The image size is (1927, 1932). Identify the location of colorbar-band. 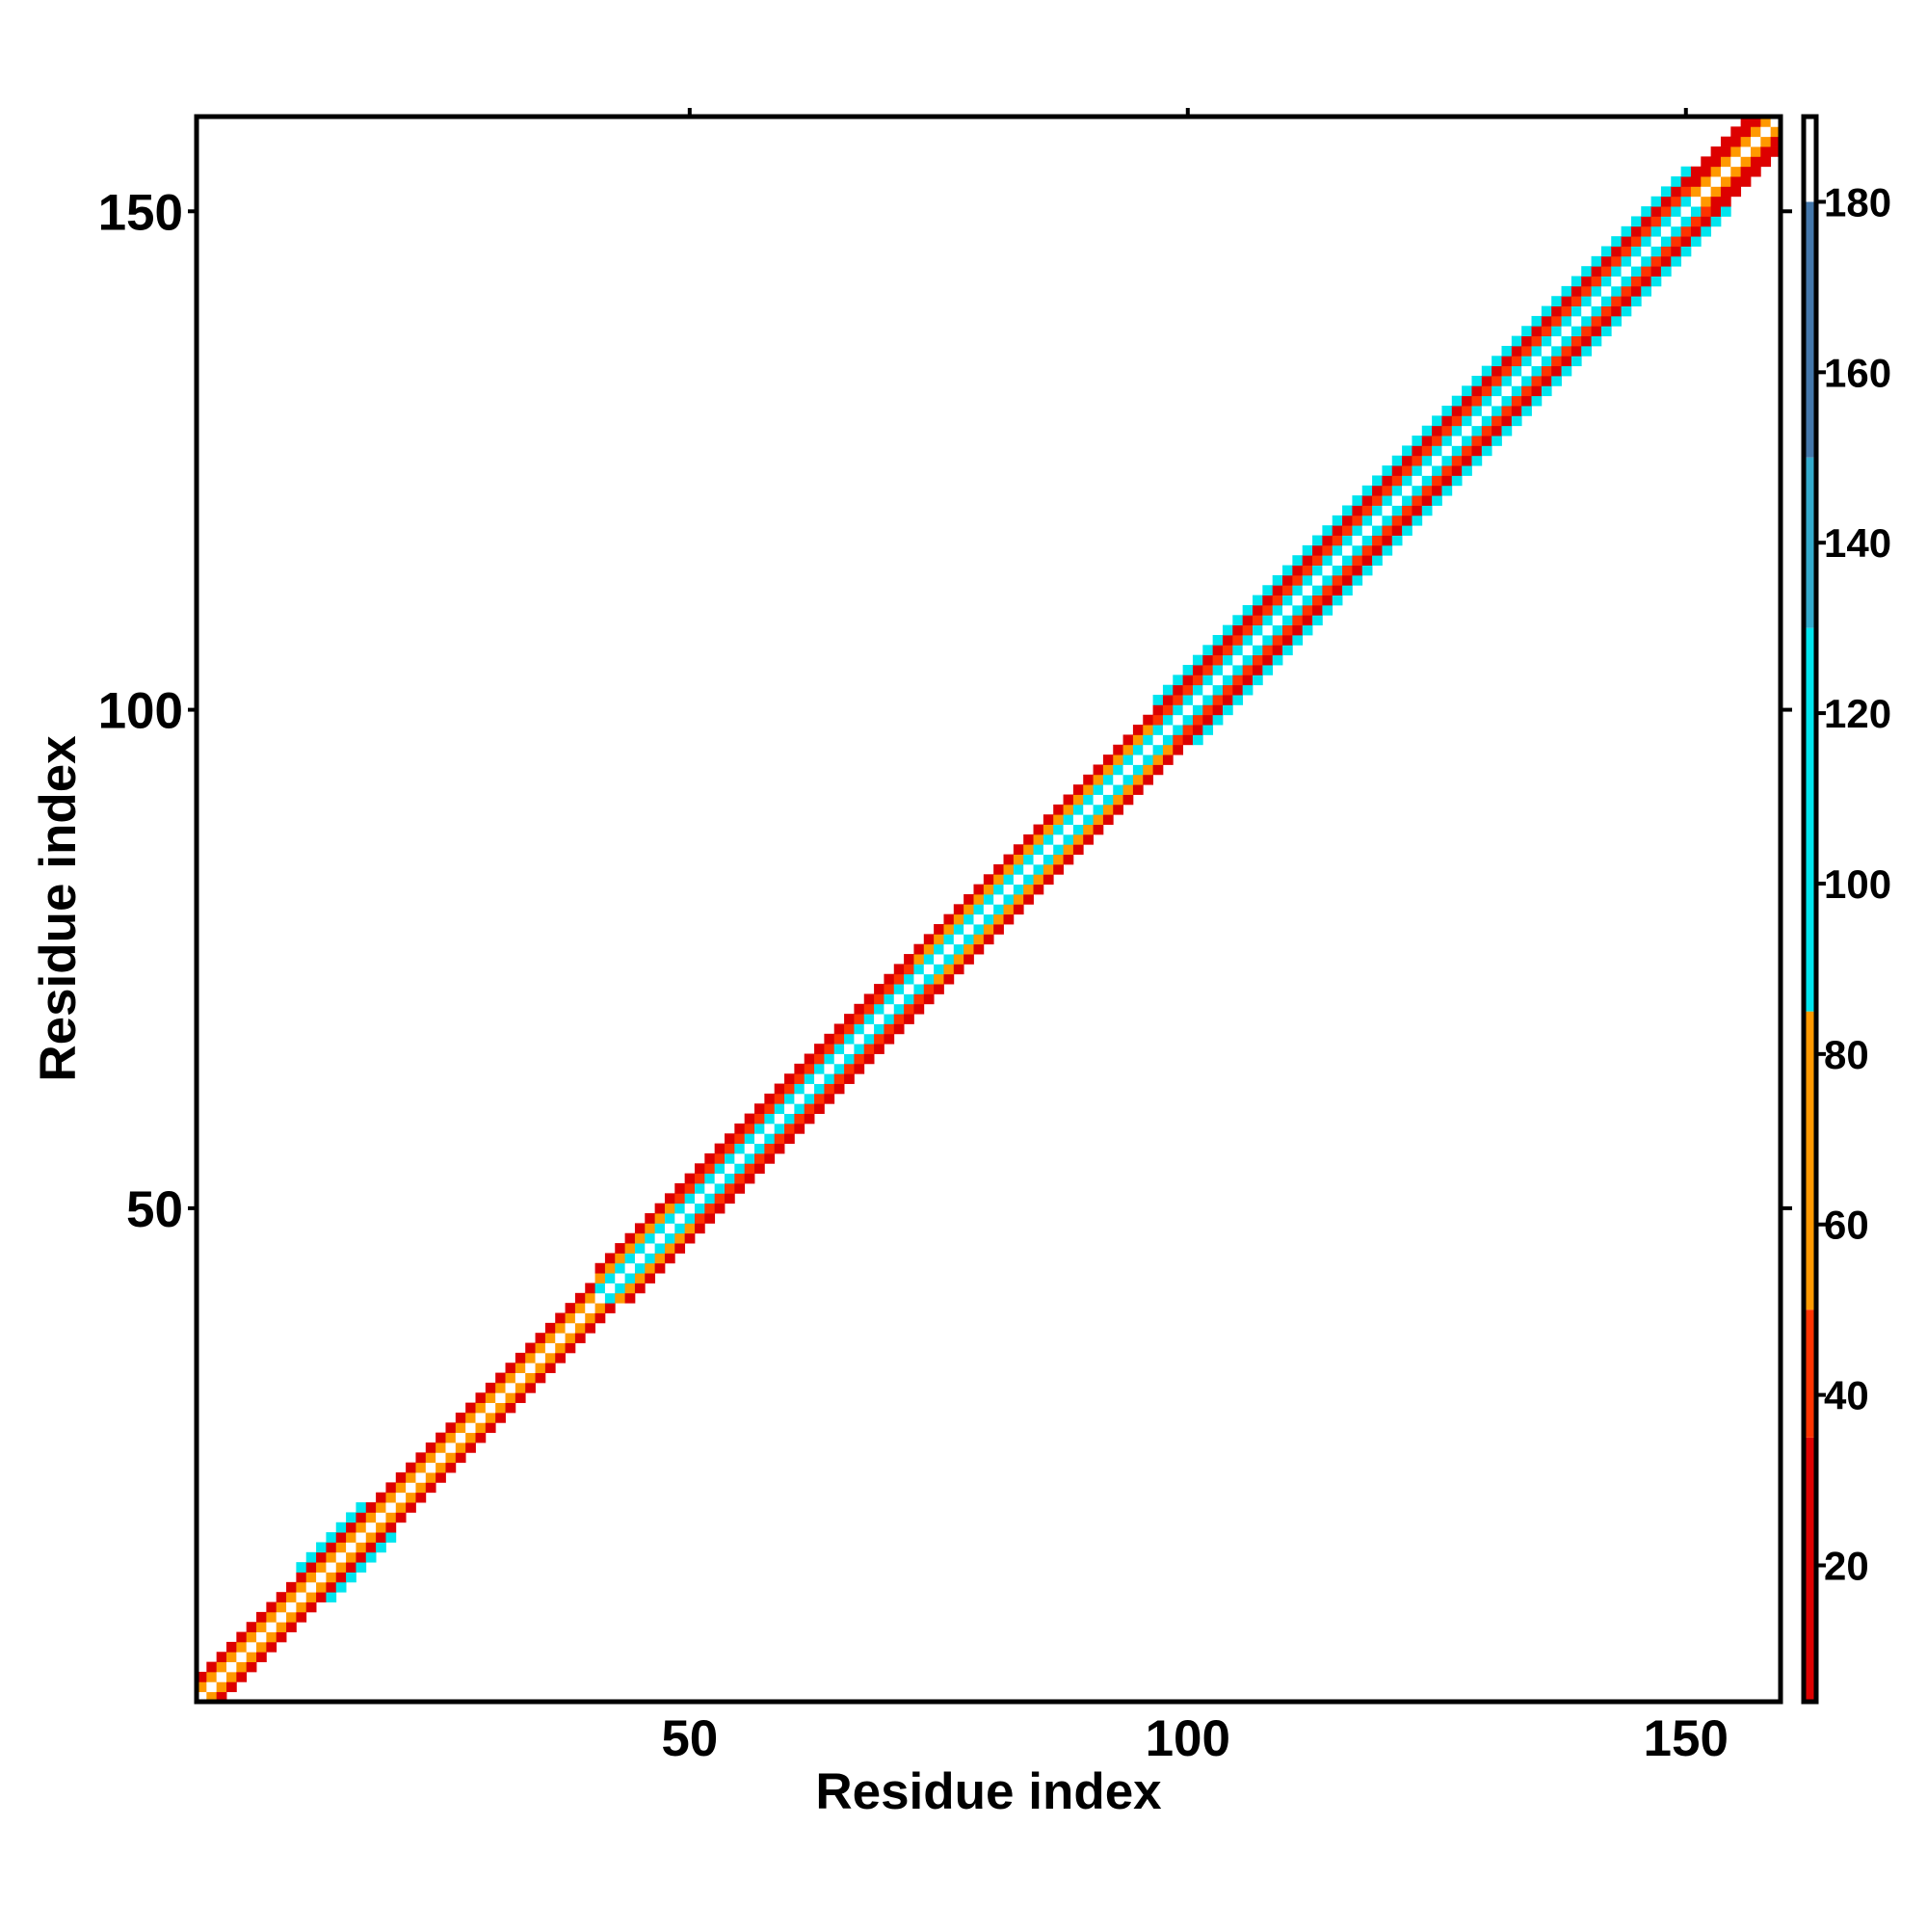
(1810, 1569).